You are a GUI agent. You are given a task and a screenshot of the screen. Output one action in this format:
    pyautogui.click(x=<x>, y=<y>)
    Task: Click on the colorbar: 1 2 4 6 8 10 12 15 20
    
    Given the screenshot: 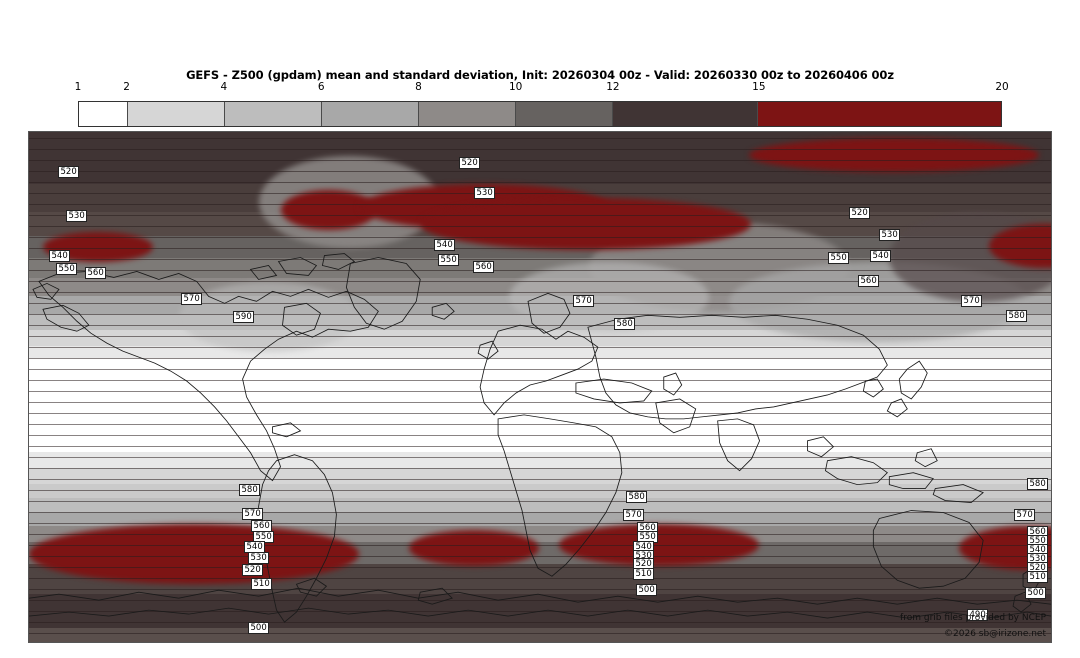 What is the action you would take?
    pyautogui.click(x=542, y=104)
    